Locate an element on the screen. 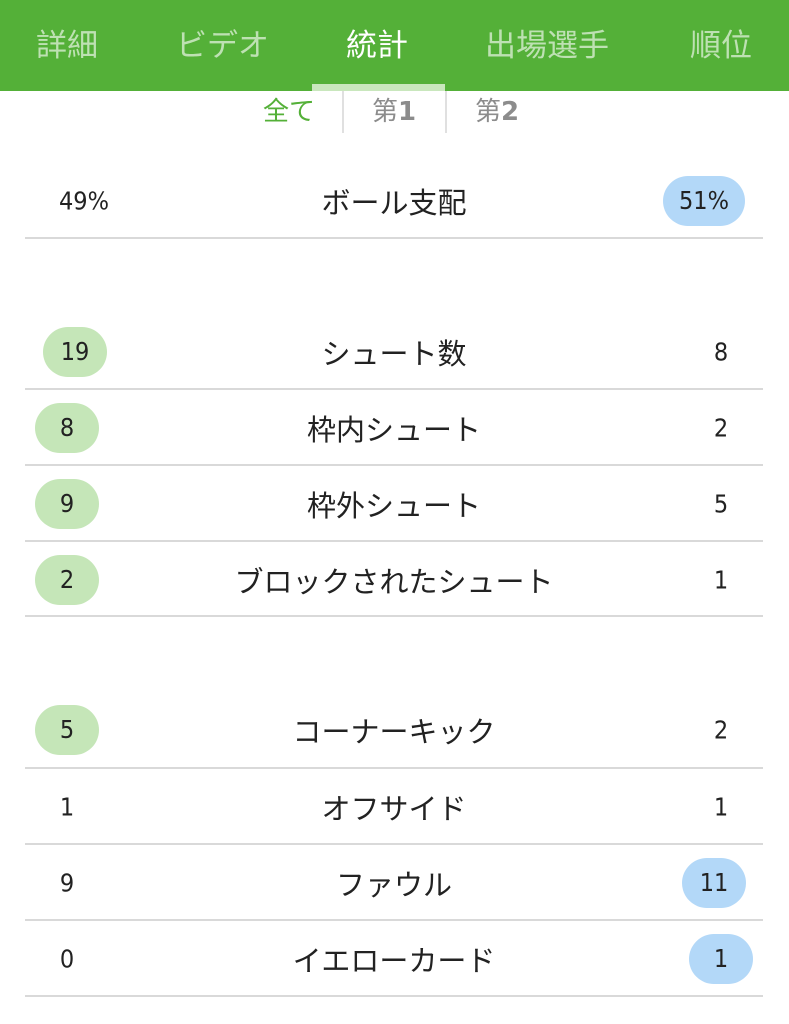  period-first-half: 第1 is located at coordinates (394, 112).